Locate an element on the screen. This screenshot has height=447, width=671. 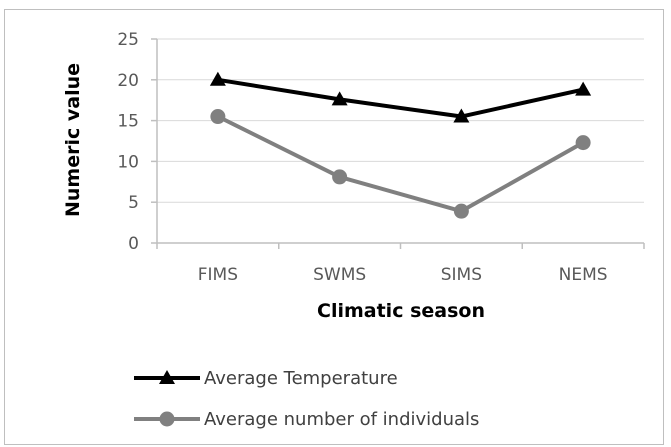
y-tick-label: 15 is located at coordinates (128, 122).